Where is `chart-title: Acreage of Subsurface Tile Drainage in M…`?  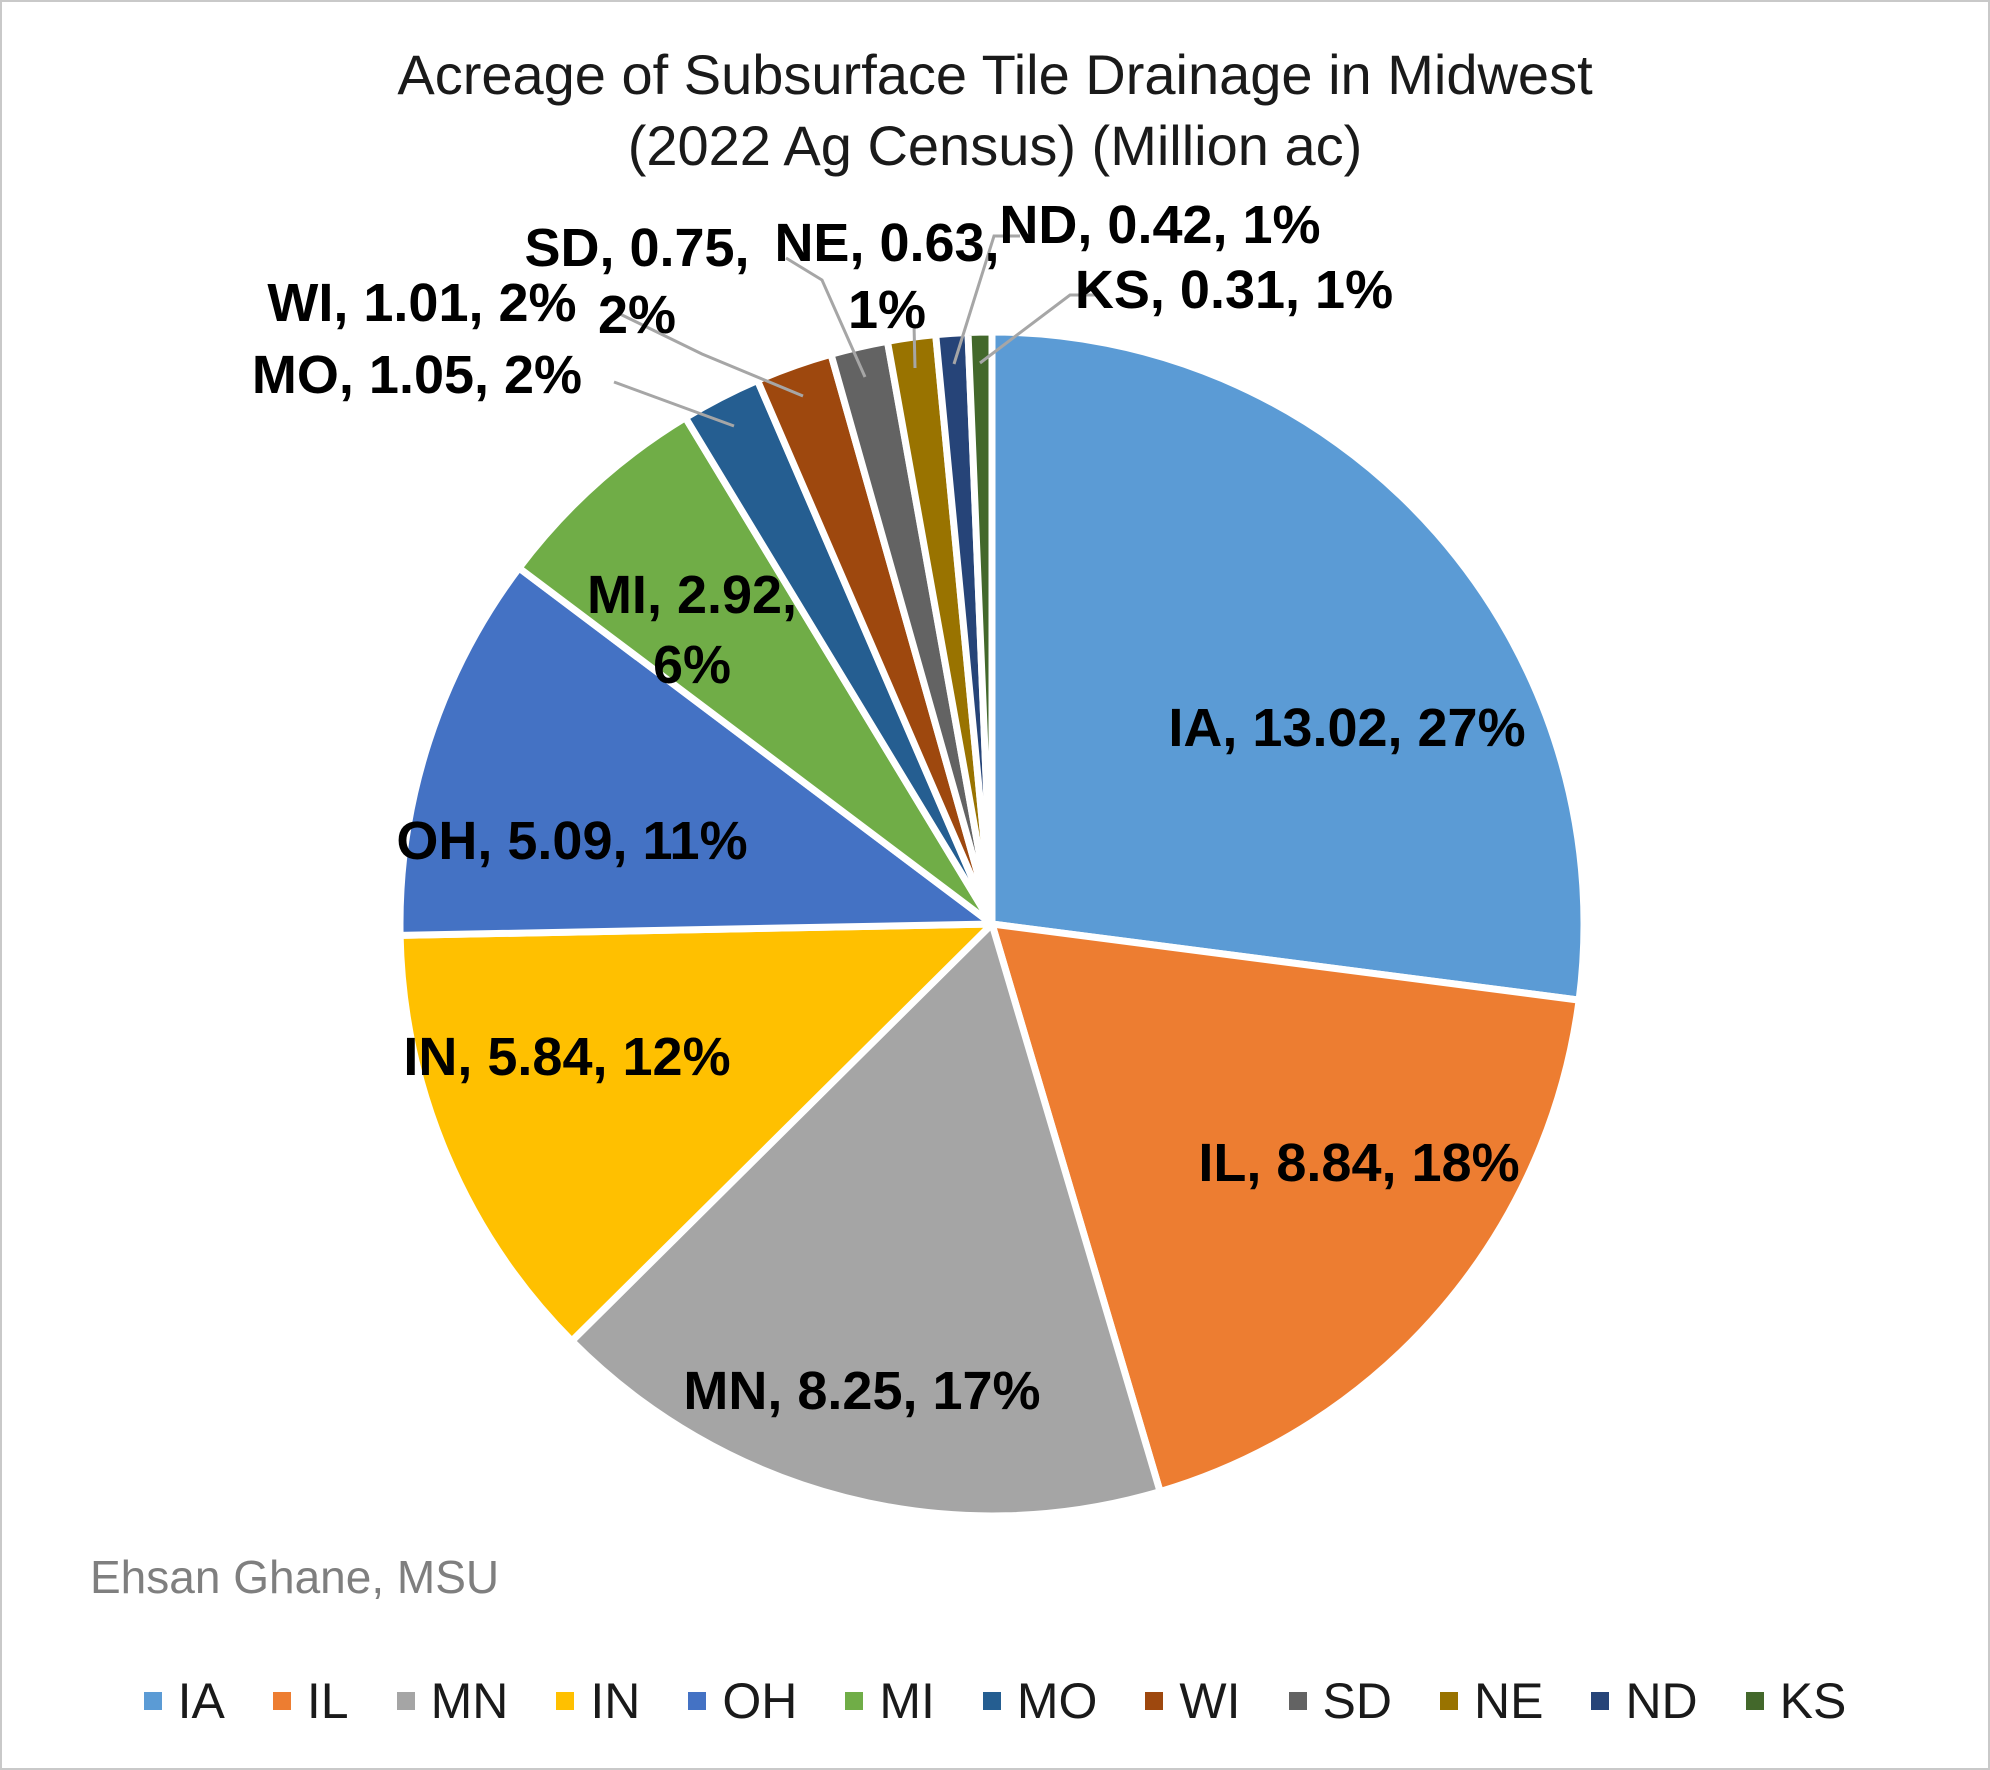
chart-title: Acreage of Subsurface Tile Drainage in M… is located at coordinates (995, 110).